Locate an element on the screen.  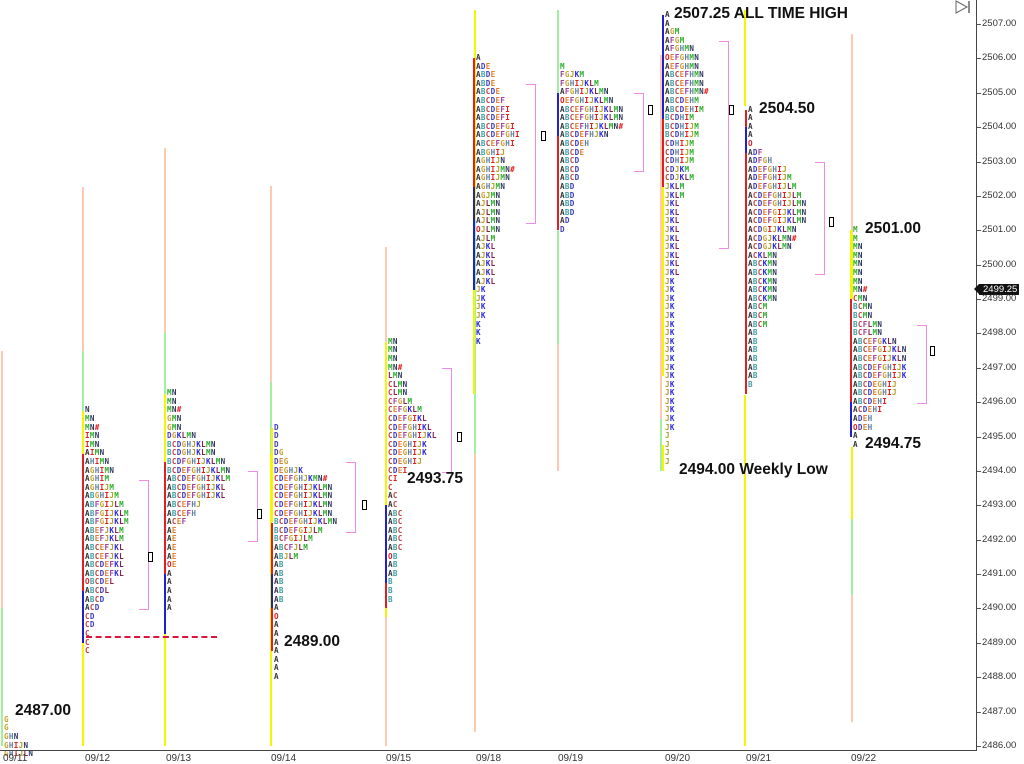
tpo-row: J is located at coordinates (667, 462).